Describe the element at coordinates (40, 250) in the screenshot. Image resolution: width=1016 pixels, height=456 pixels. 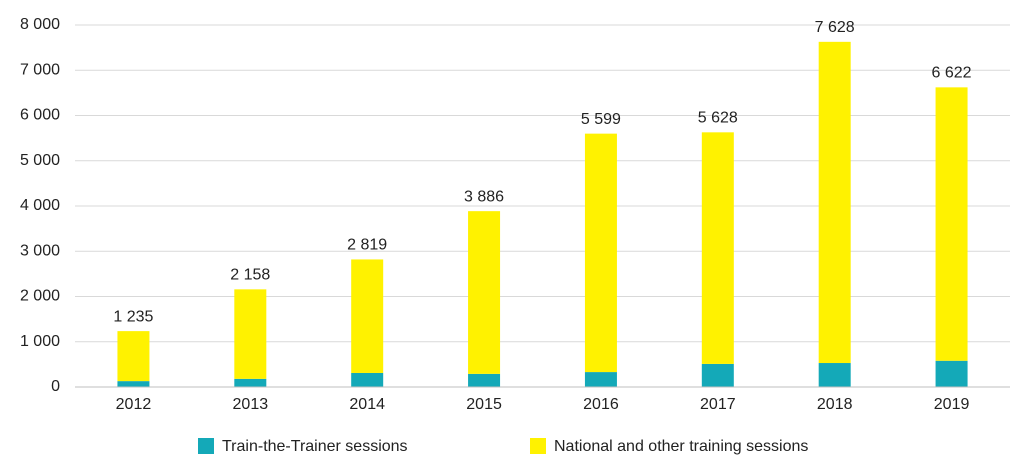
I see `y-tick-label: 3 000` at that location.